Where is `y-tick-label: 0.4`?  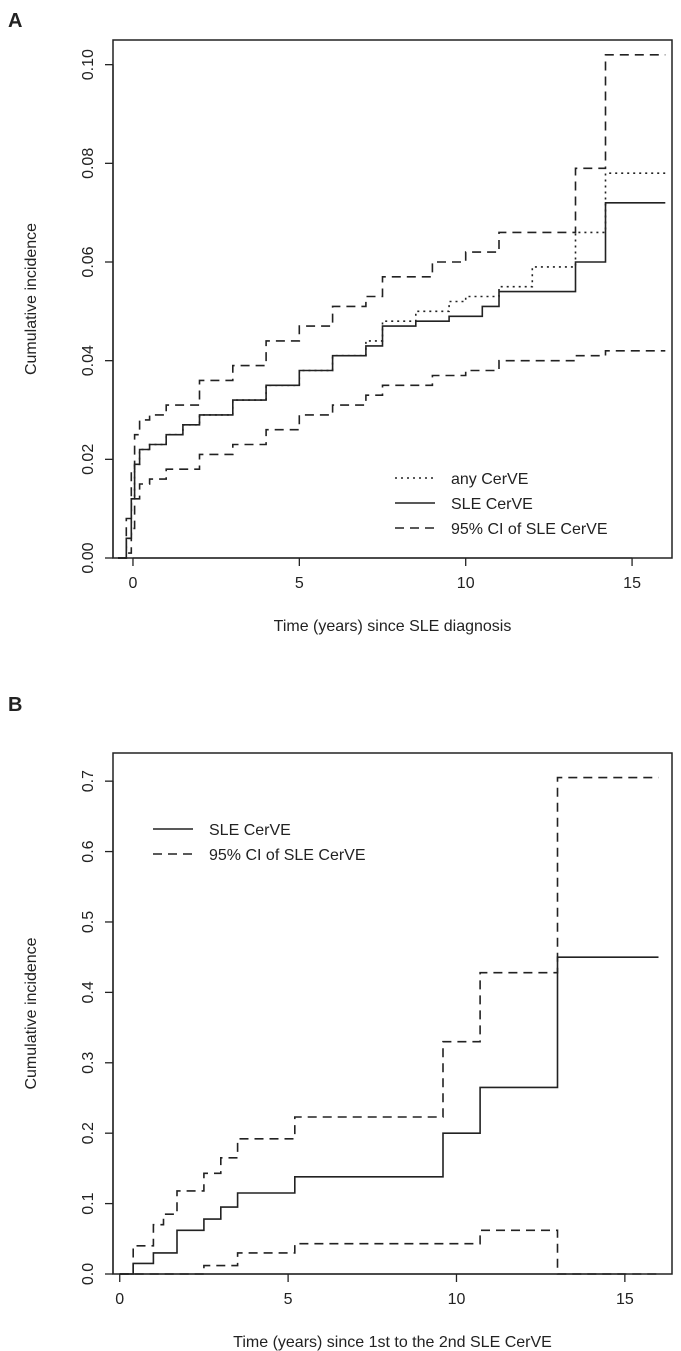 y-tick-label: 0.4 is located at coordinates (88, 992).